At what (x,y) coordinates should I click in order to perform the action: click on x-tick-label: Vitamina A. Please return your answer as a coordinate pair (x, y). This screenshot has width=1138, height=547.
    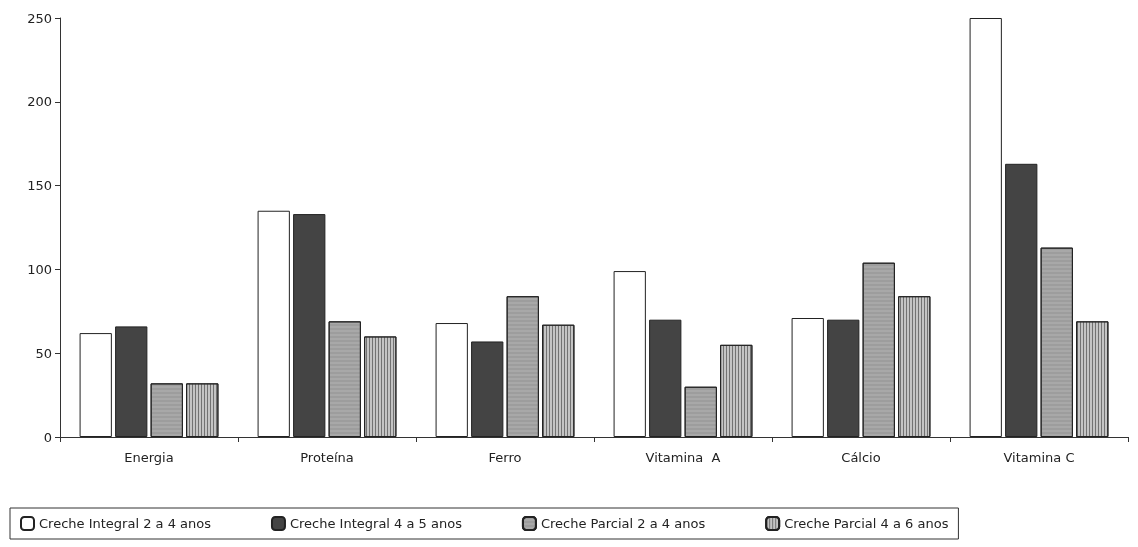
    Looking at the image, I should click on (683, 457).